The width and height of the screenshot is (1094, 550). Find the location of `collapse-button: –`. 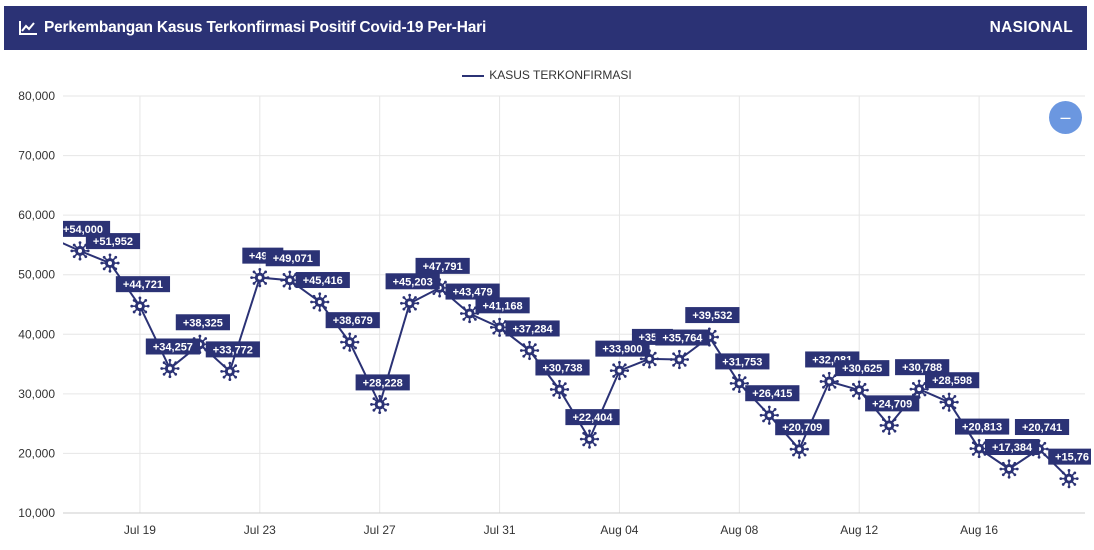

collapse-button: – is located at coordinates (1065, 117).